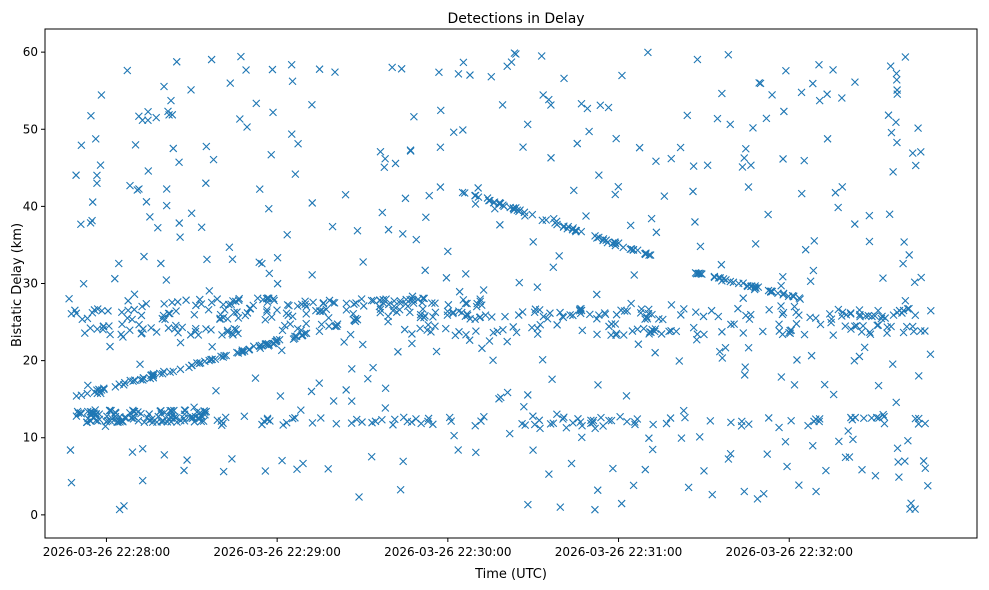 The height and width of the screenshot is (590, 989). Describe the element at coordinates (30, 52) in the screenshot. I see `y-tick-label-6: 60` at that location.